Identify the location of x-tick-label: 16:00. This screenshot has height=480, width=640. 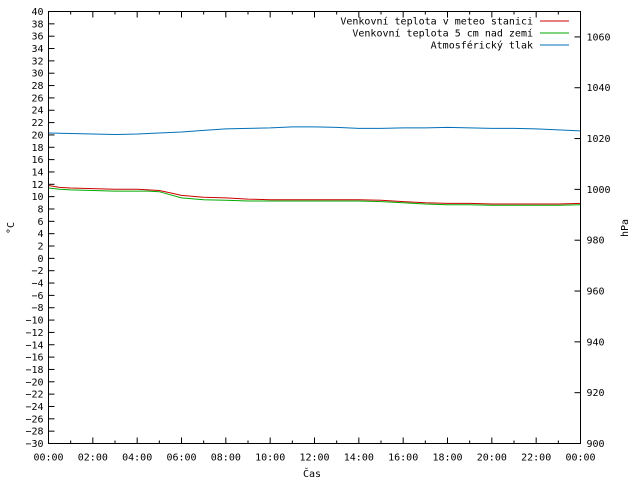
(403, 458).